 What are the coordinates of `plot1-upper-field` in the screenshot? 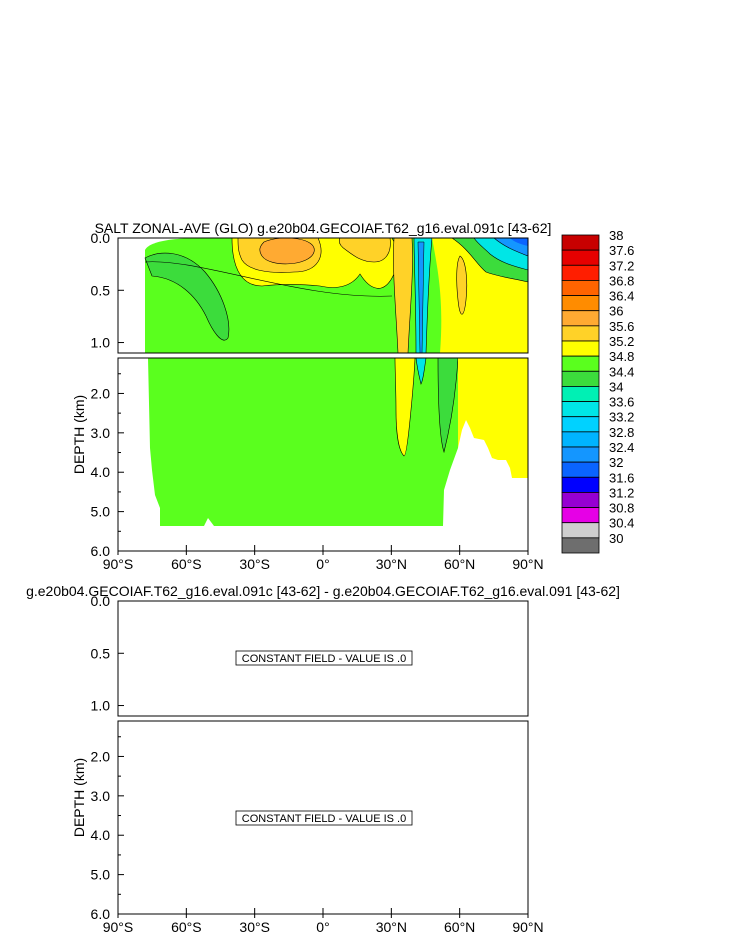 It's located at (336, 295).